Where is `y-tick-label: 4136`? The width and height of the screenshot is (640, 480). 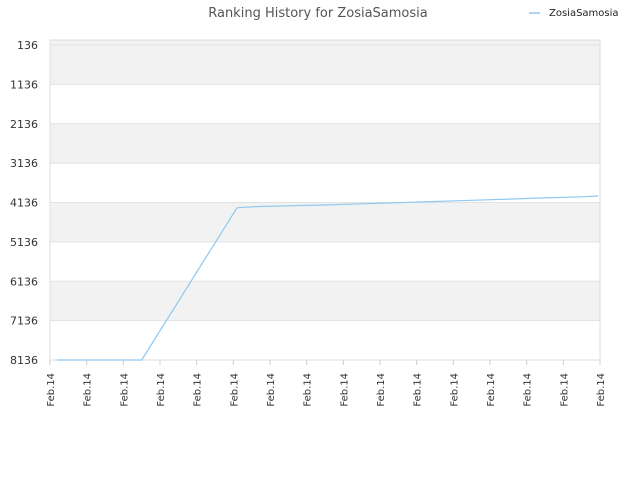
y-tick-label: 4136 is located at coordinates (24, 203).